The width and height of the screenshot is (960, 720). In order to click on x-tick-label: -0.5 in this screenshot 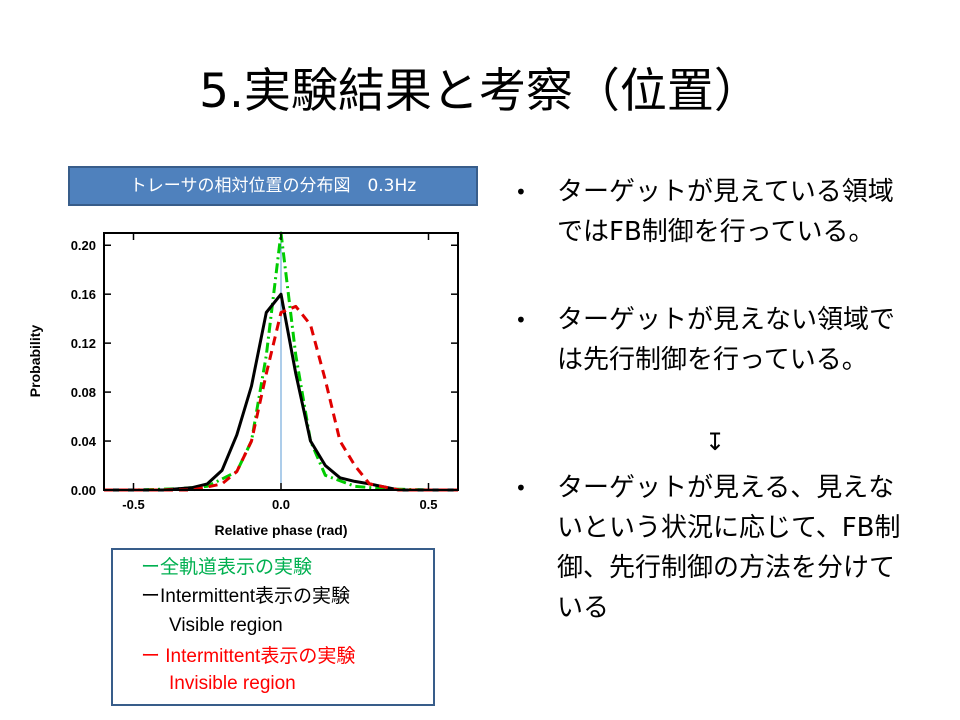, I will do `click(133, 504)`.